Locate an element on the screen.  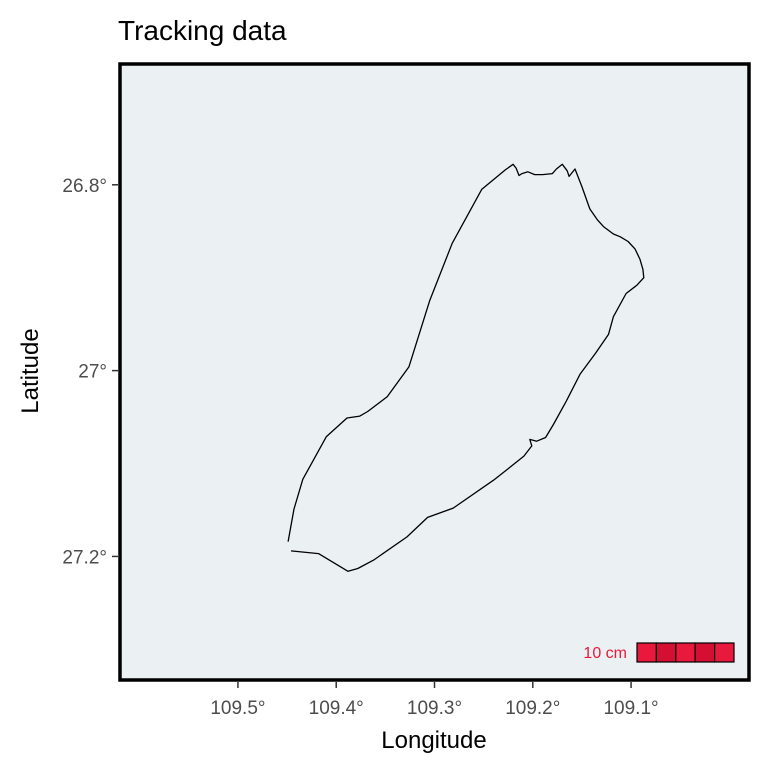
x-tick-label: 109.2° is located at coordinates (532, 708).